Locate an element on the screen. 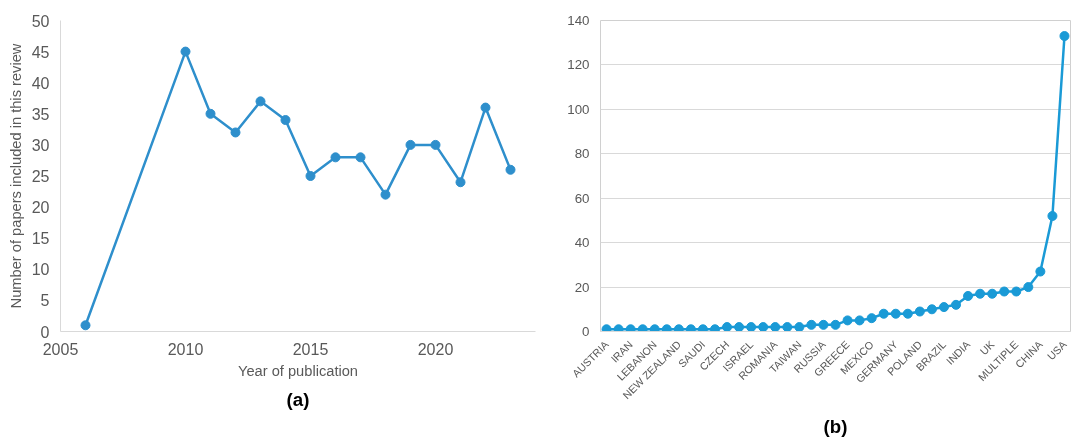 The image size is (1081, 441). x-tick-label: 2005 is located at coordinates (60, 349).